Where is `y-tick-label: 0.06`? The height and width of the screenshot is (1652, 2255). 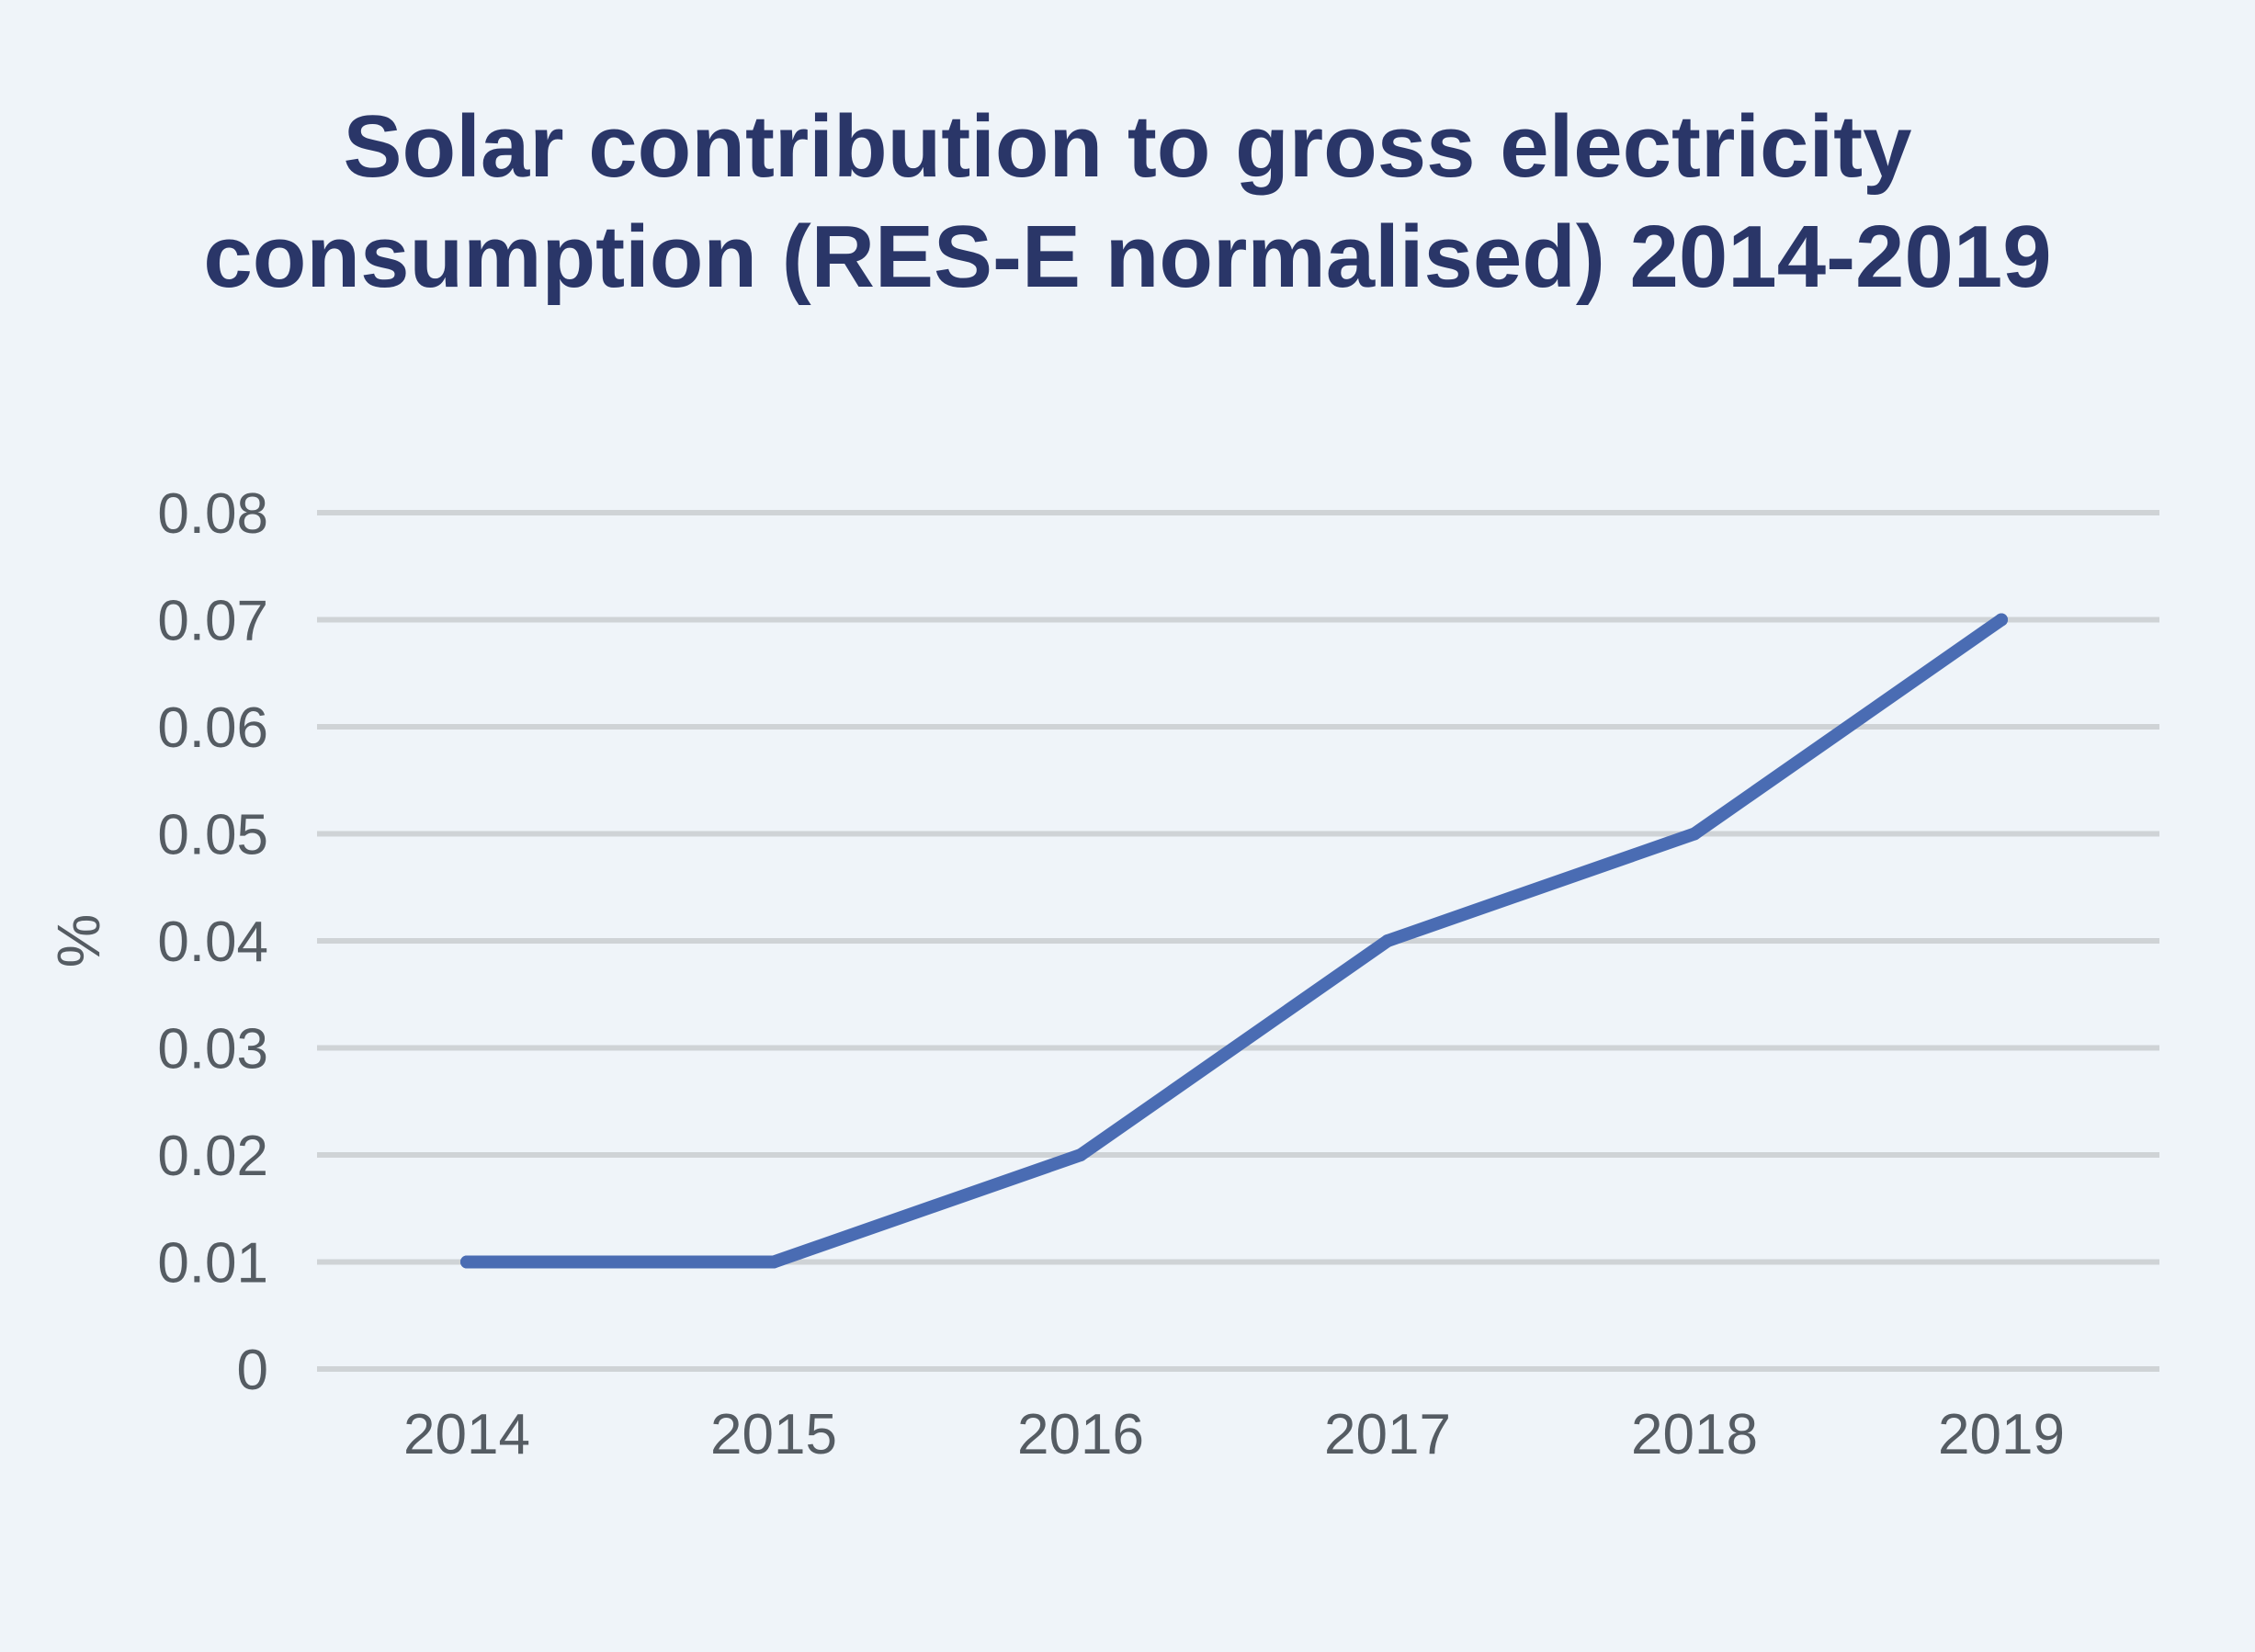
y-tick-label: 0.06 is located at coordinates (212, 728).